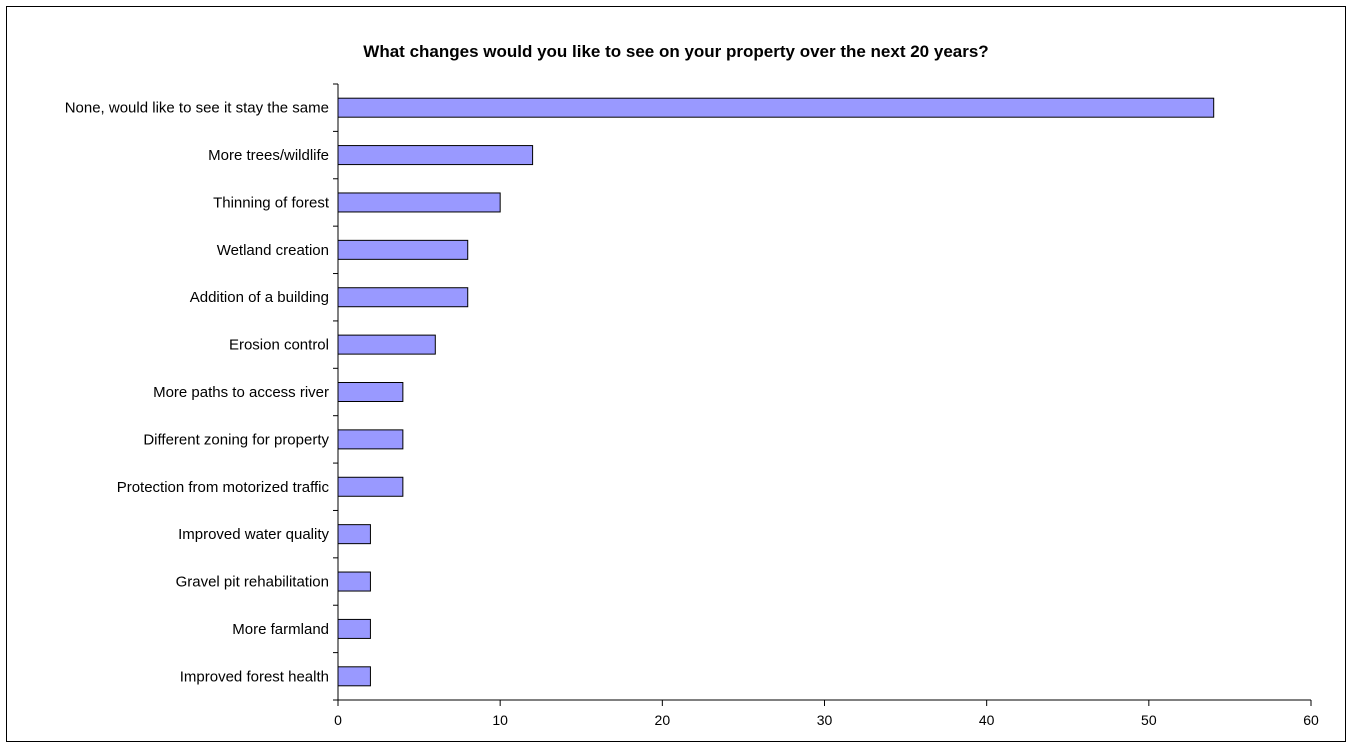 The height and width of the screenshot is (746, 1351). I want to click on x-tick-label-6: 60, so click(1311, 720).